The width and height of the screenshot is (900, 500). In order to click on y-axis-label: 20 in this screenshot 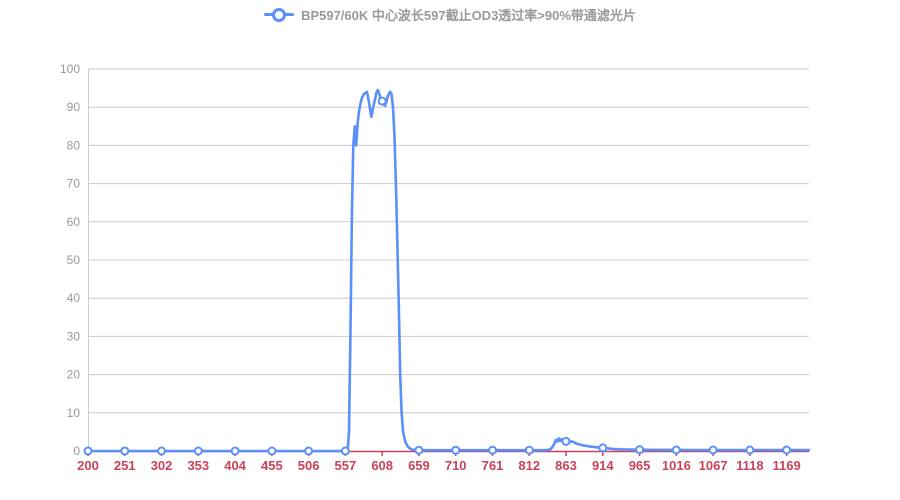, I will do `click(74, 375)`.